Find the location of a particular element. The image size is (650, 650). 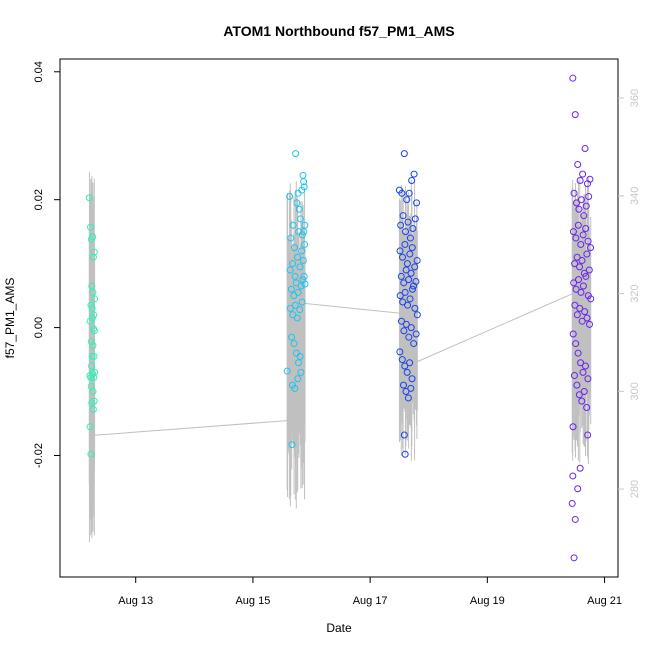

x-tick-label: Aug 15 is located at coordinates (252, 601).